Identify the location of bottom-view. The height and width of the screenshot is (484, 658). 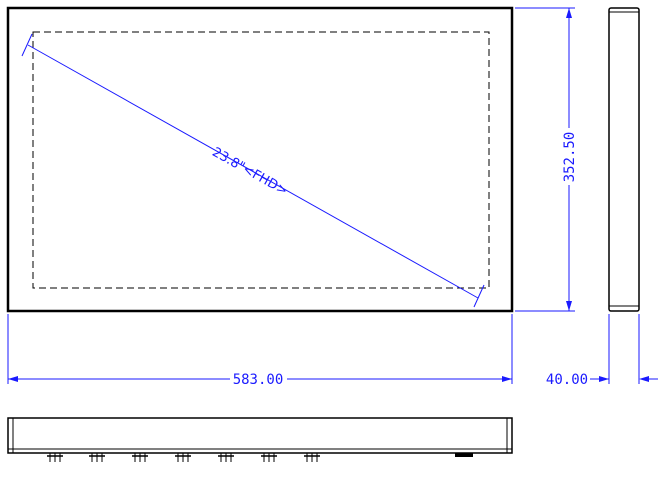
(260, 439).